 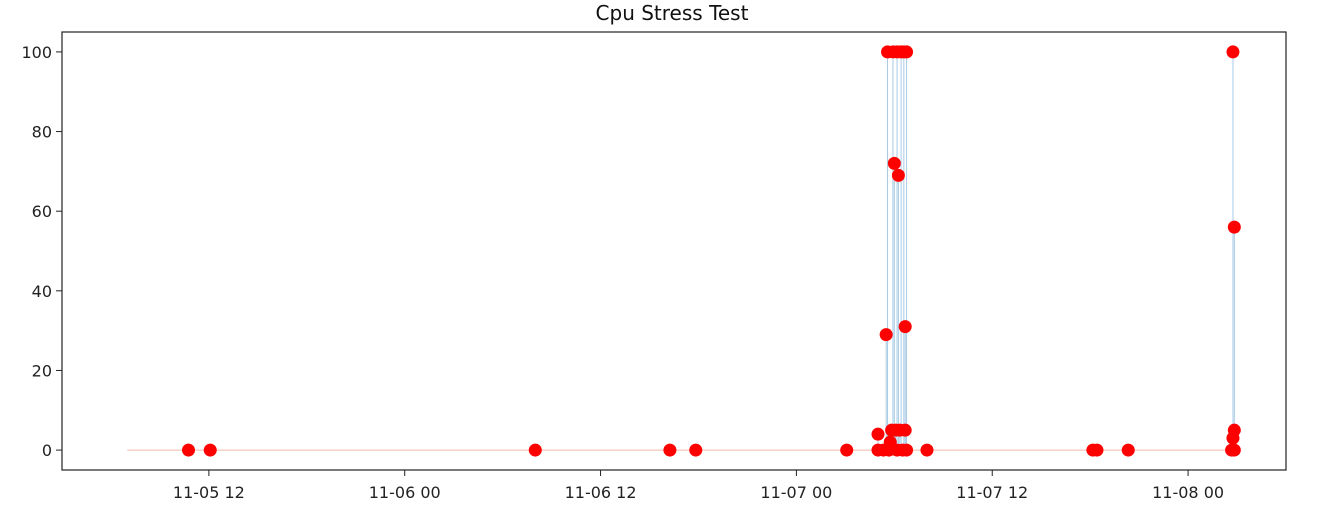 I want to click on x-tick-label: 11-05 12, so click(x=209, y=492).